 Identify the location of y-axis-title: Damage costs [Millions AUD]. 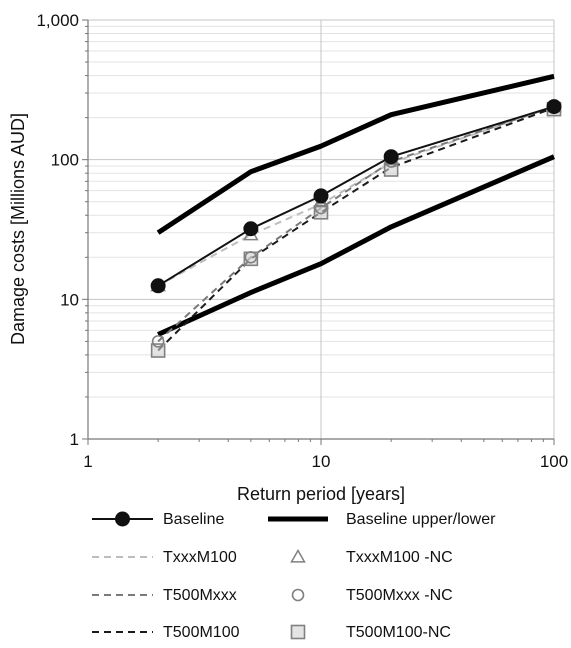
(18, 229).